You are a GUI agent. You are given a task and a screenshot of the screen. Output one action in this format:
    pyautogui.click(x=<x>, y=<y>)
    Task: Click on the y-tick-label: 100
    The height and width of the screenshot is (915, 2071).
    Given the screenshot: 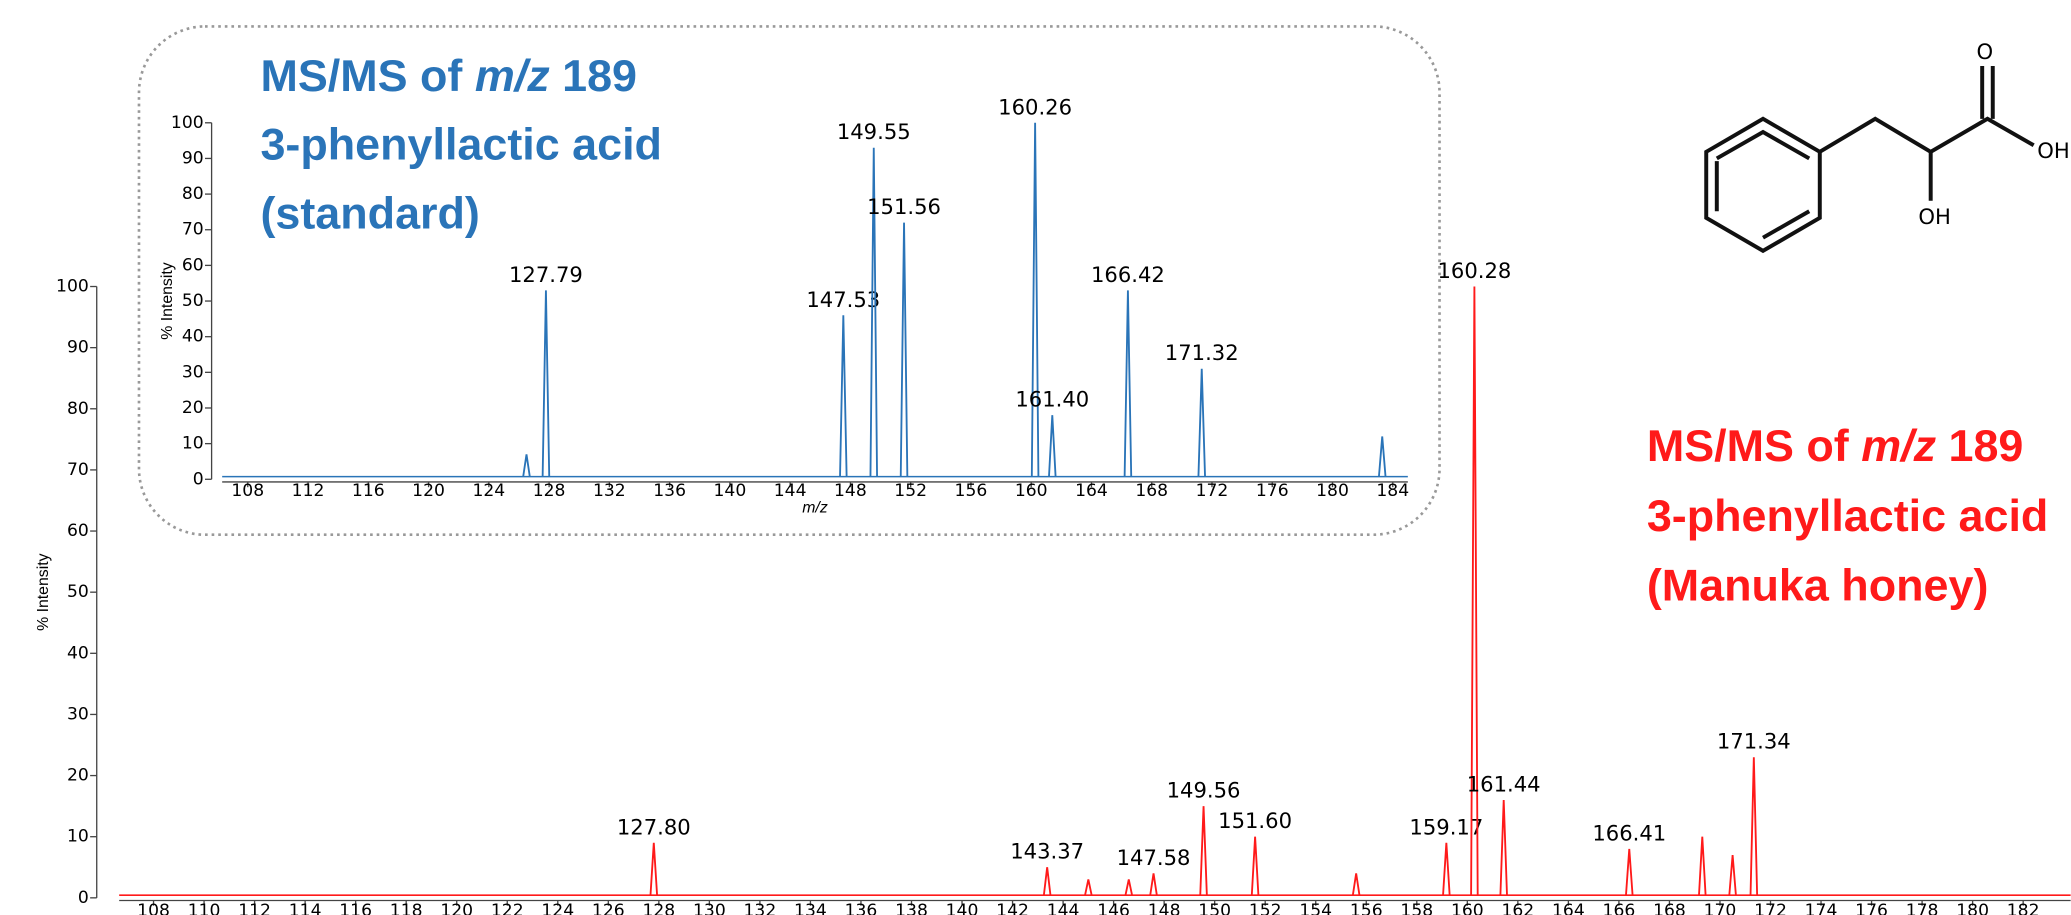 What is the action you would take?
    pyautogui.click(x=72, y=287)
    